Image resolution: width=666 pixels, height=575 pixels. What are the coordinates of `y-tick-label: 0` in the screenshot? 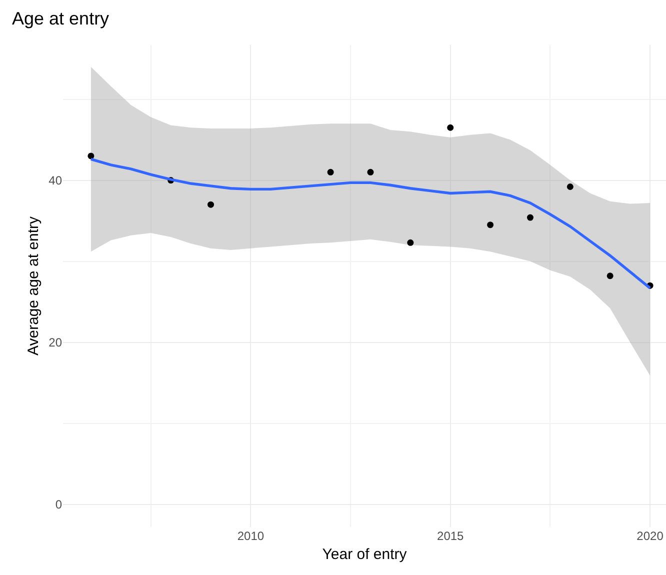 It's located at (58, 505).